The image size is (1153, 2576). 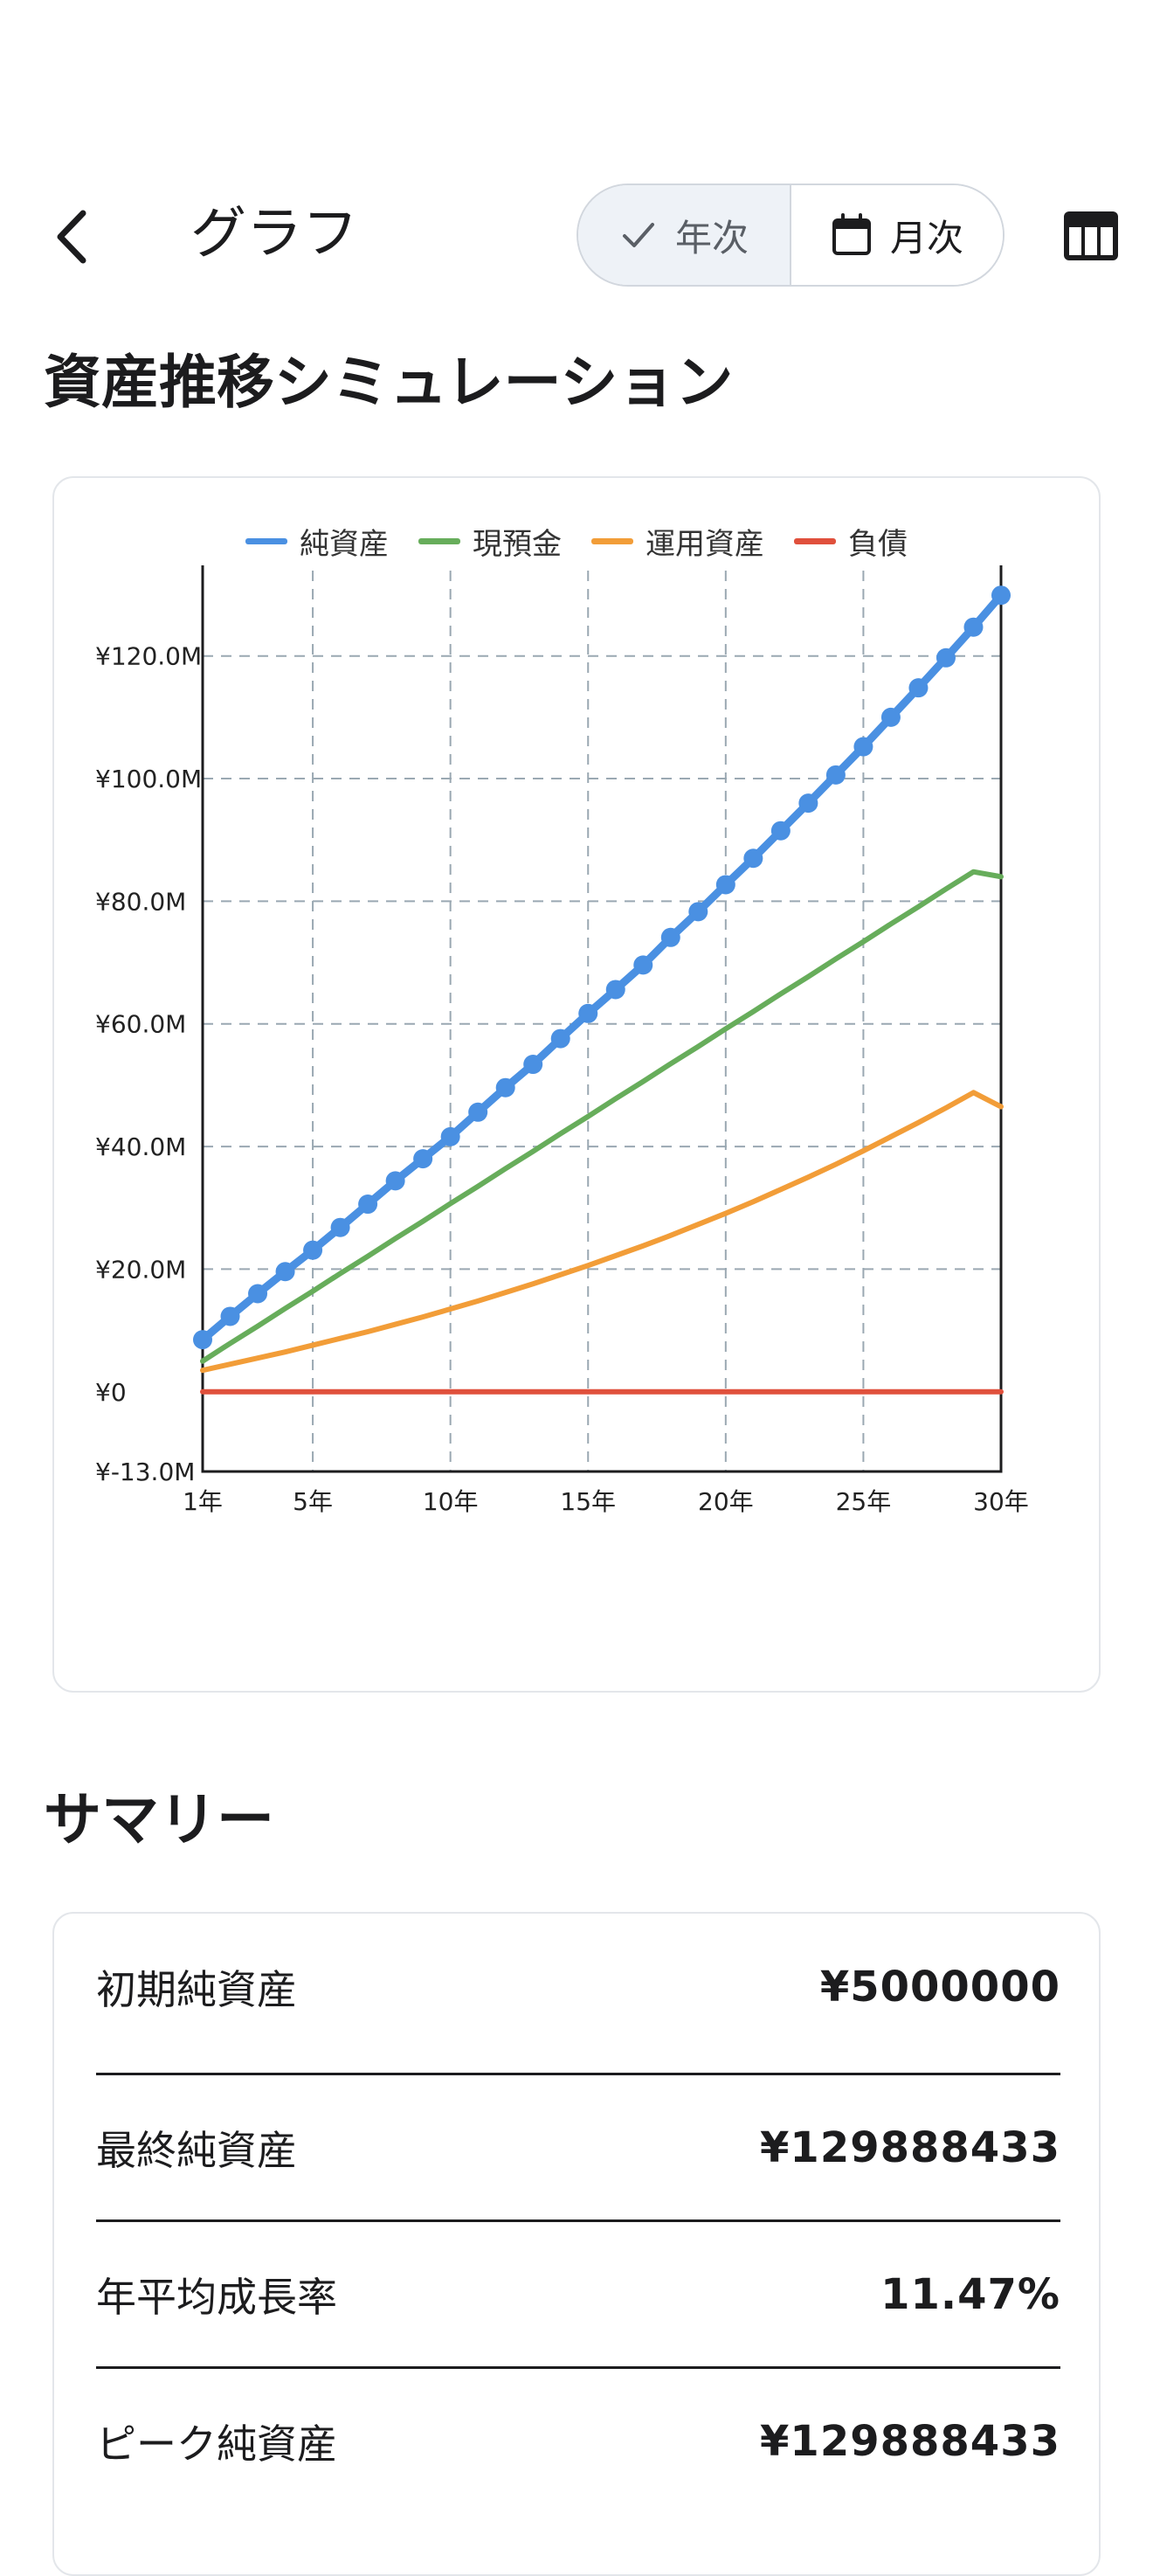 I want to click on x-tick-label: 25年, so click(x=864, y=1501).